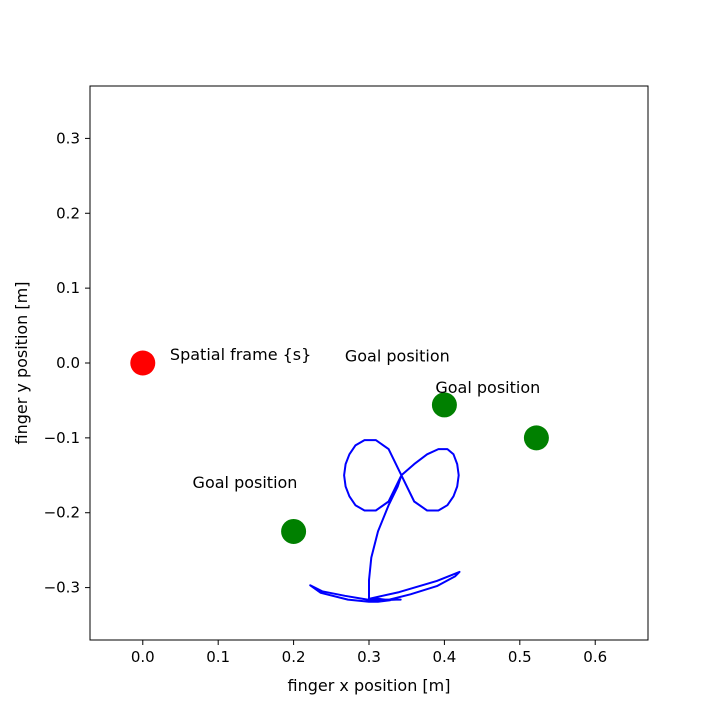  What do you see at coordinates (294, 657) in the screenshot?
I see `x-tick-label: 0.2` at bounding box center [294, 657].